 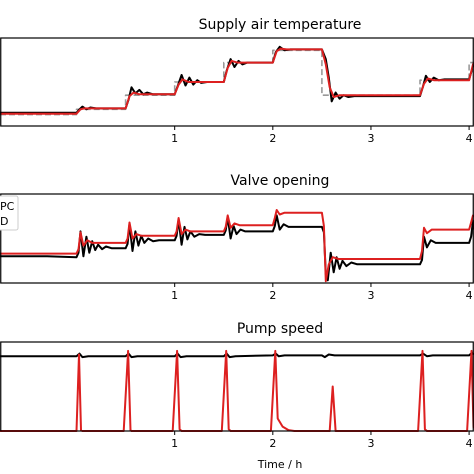 I want to click on legend-entry: PC, so click(x=7, y=206).